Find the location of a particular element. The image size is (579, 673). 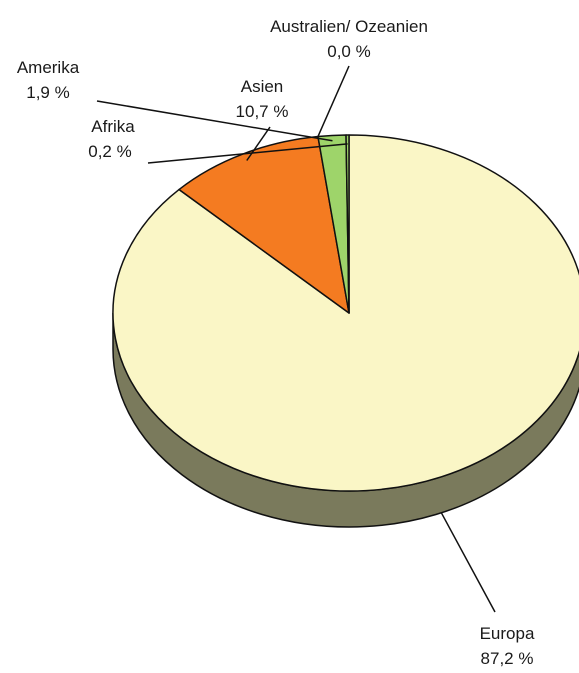

label-australien-name: Australien/ Ozeanien is located at coordinates (349, 26).